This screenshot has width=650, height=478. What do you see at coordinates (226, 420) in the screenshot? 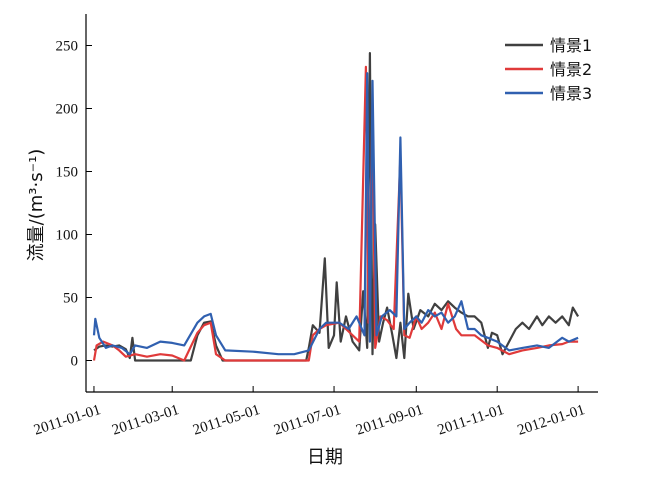
I see `x-tick-label: 2011-05-01` at bounding box center [226, 420].